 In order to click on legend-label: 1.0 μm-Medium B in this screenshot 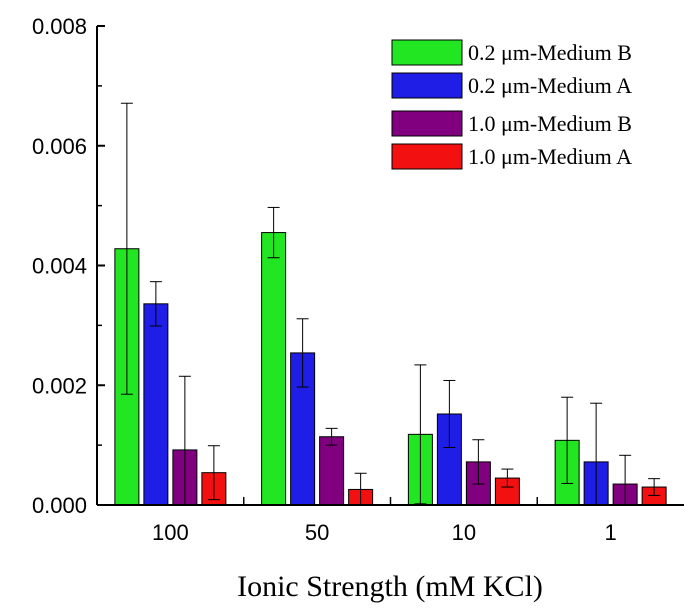, I will do `click(550, 123)`.